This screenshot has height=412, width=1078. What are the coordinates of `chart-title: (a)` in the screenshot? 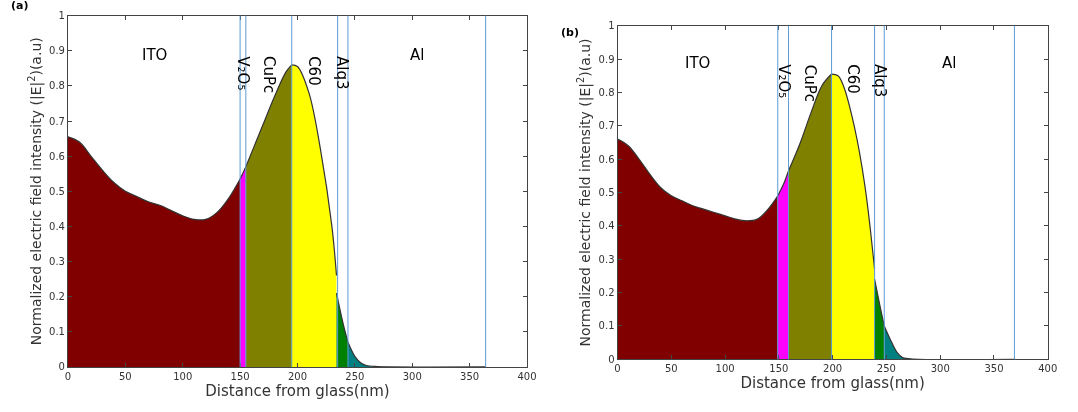 It's located at (20, 6).